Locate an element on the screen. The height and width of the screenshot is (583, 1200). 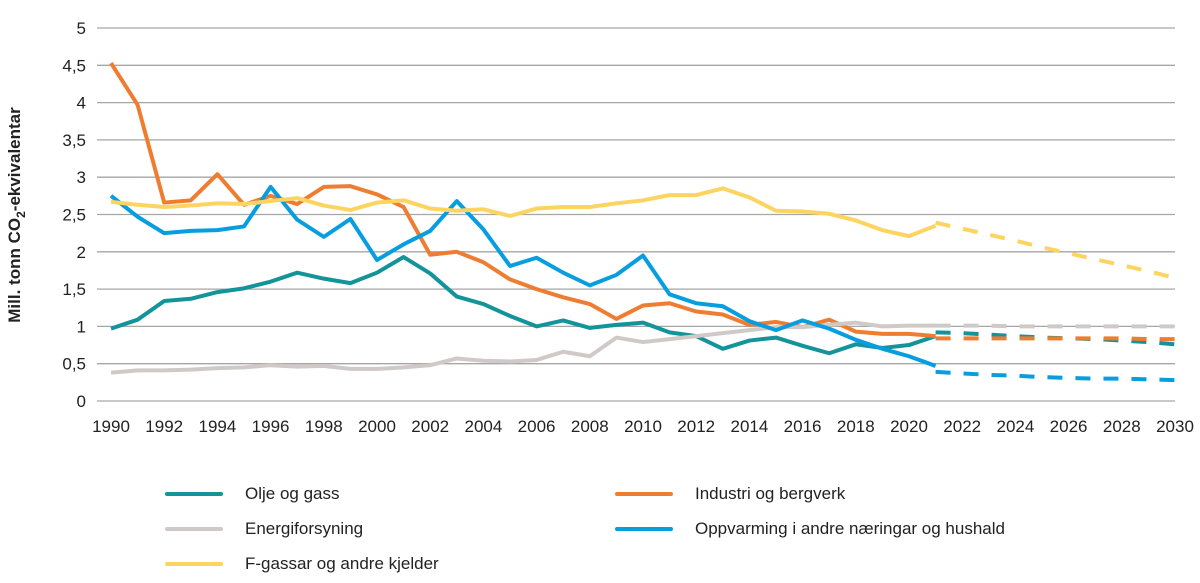
legend-label: F-gassar og andre kjelder is located at coordinates (342, 563).